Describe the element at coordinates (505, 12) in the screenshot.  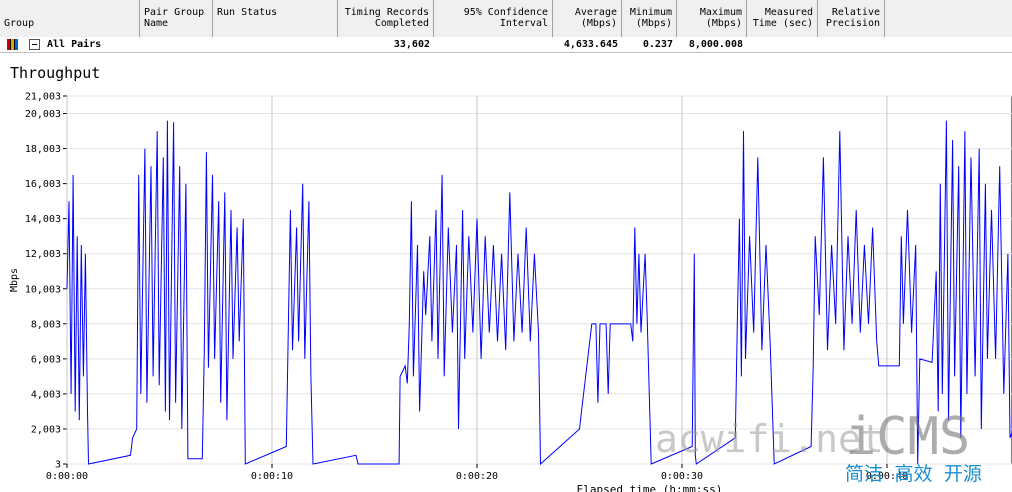
I see `header-text: 95% Confidence` at that location.